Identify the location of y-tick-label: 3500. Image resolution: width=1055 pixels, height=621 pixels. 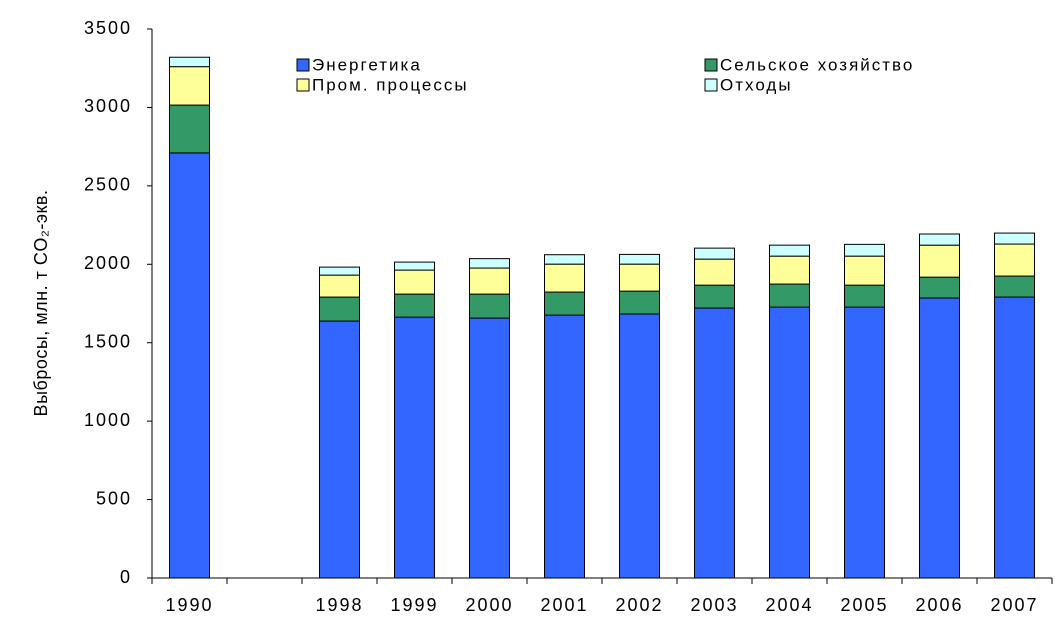
(108, 28).